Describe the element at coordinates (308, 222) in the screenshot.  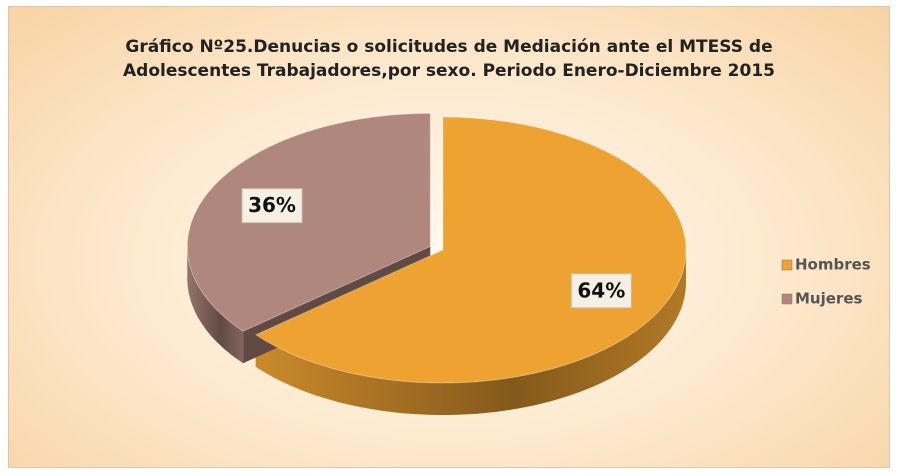
I see `slice` at that location.